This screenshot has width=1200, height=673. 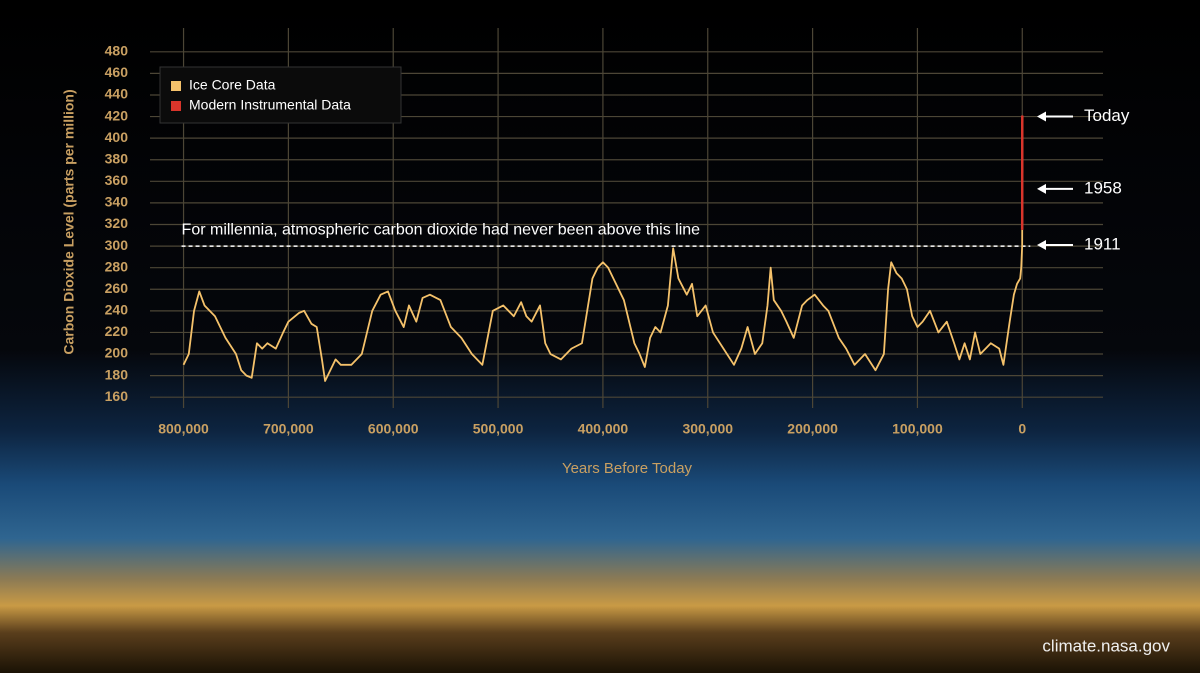 I want to click on annotation-label: 1911, so click(x=1102, y=243).